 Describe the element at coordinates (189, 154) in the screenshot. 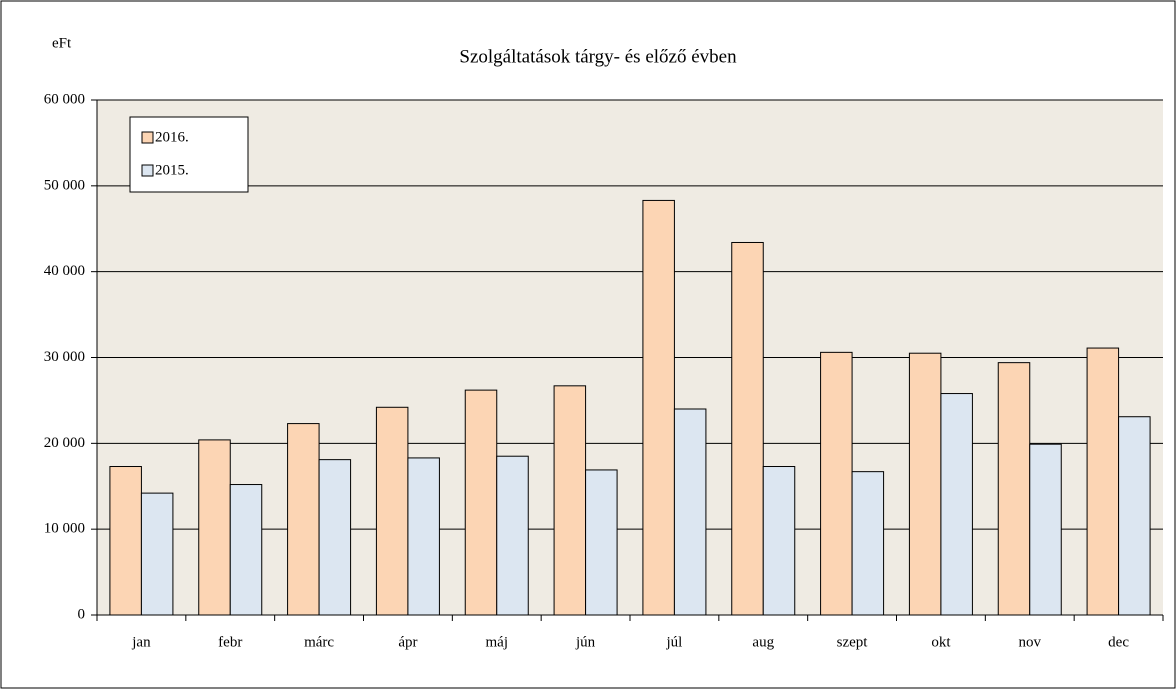

I see `legend-box` at that location.